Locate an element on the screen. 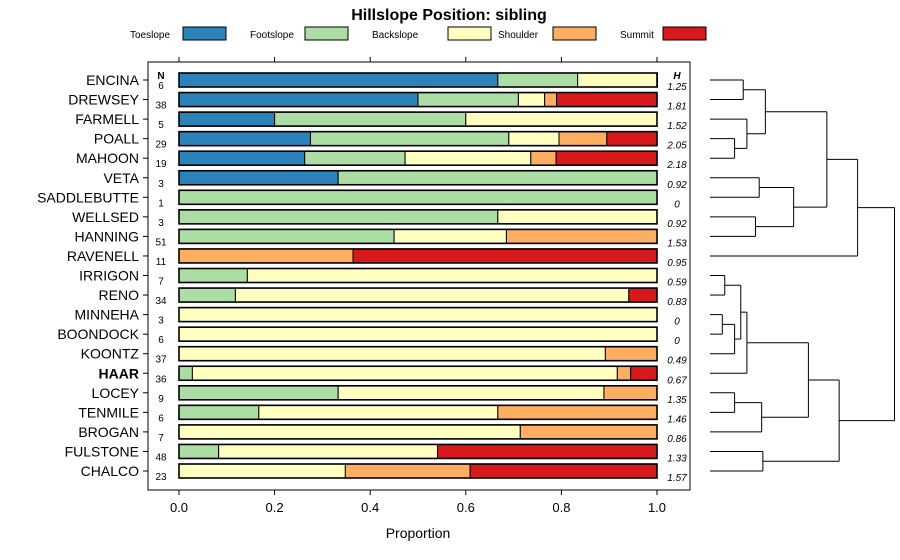  legend-swatch-footslope is located at coordinates (326, 33).